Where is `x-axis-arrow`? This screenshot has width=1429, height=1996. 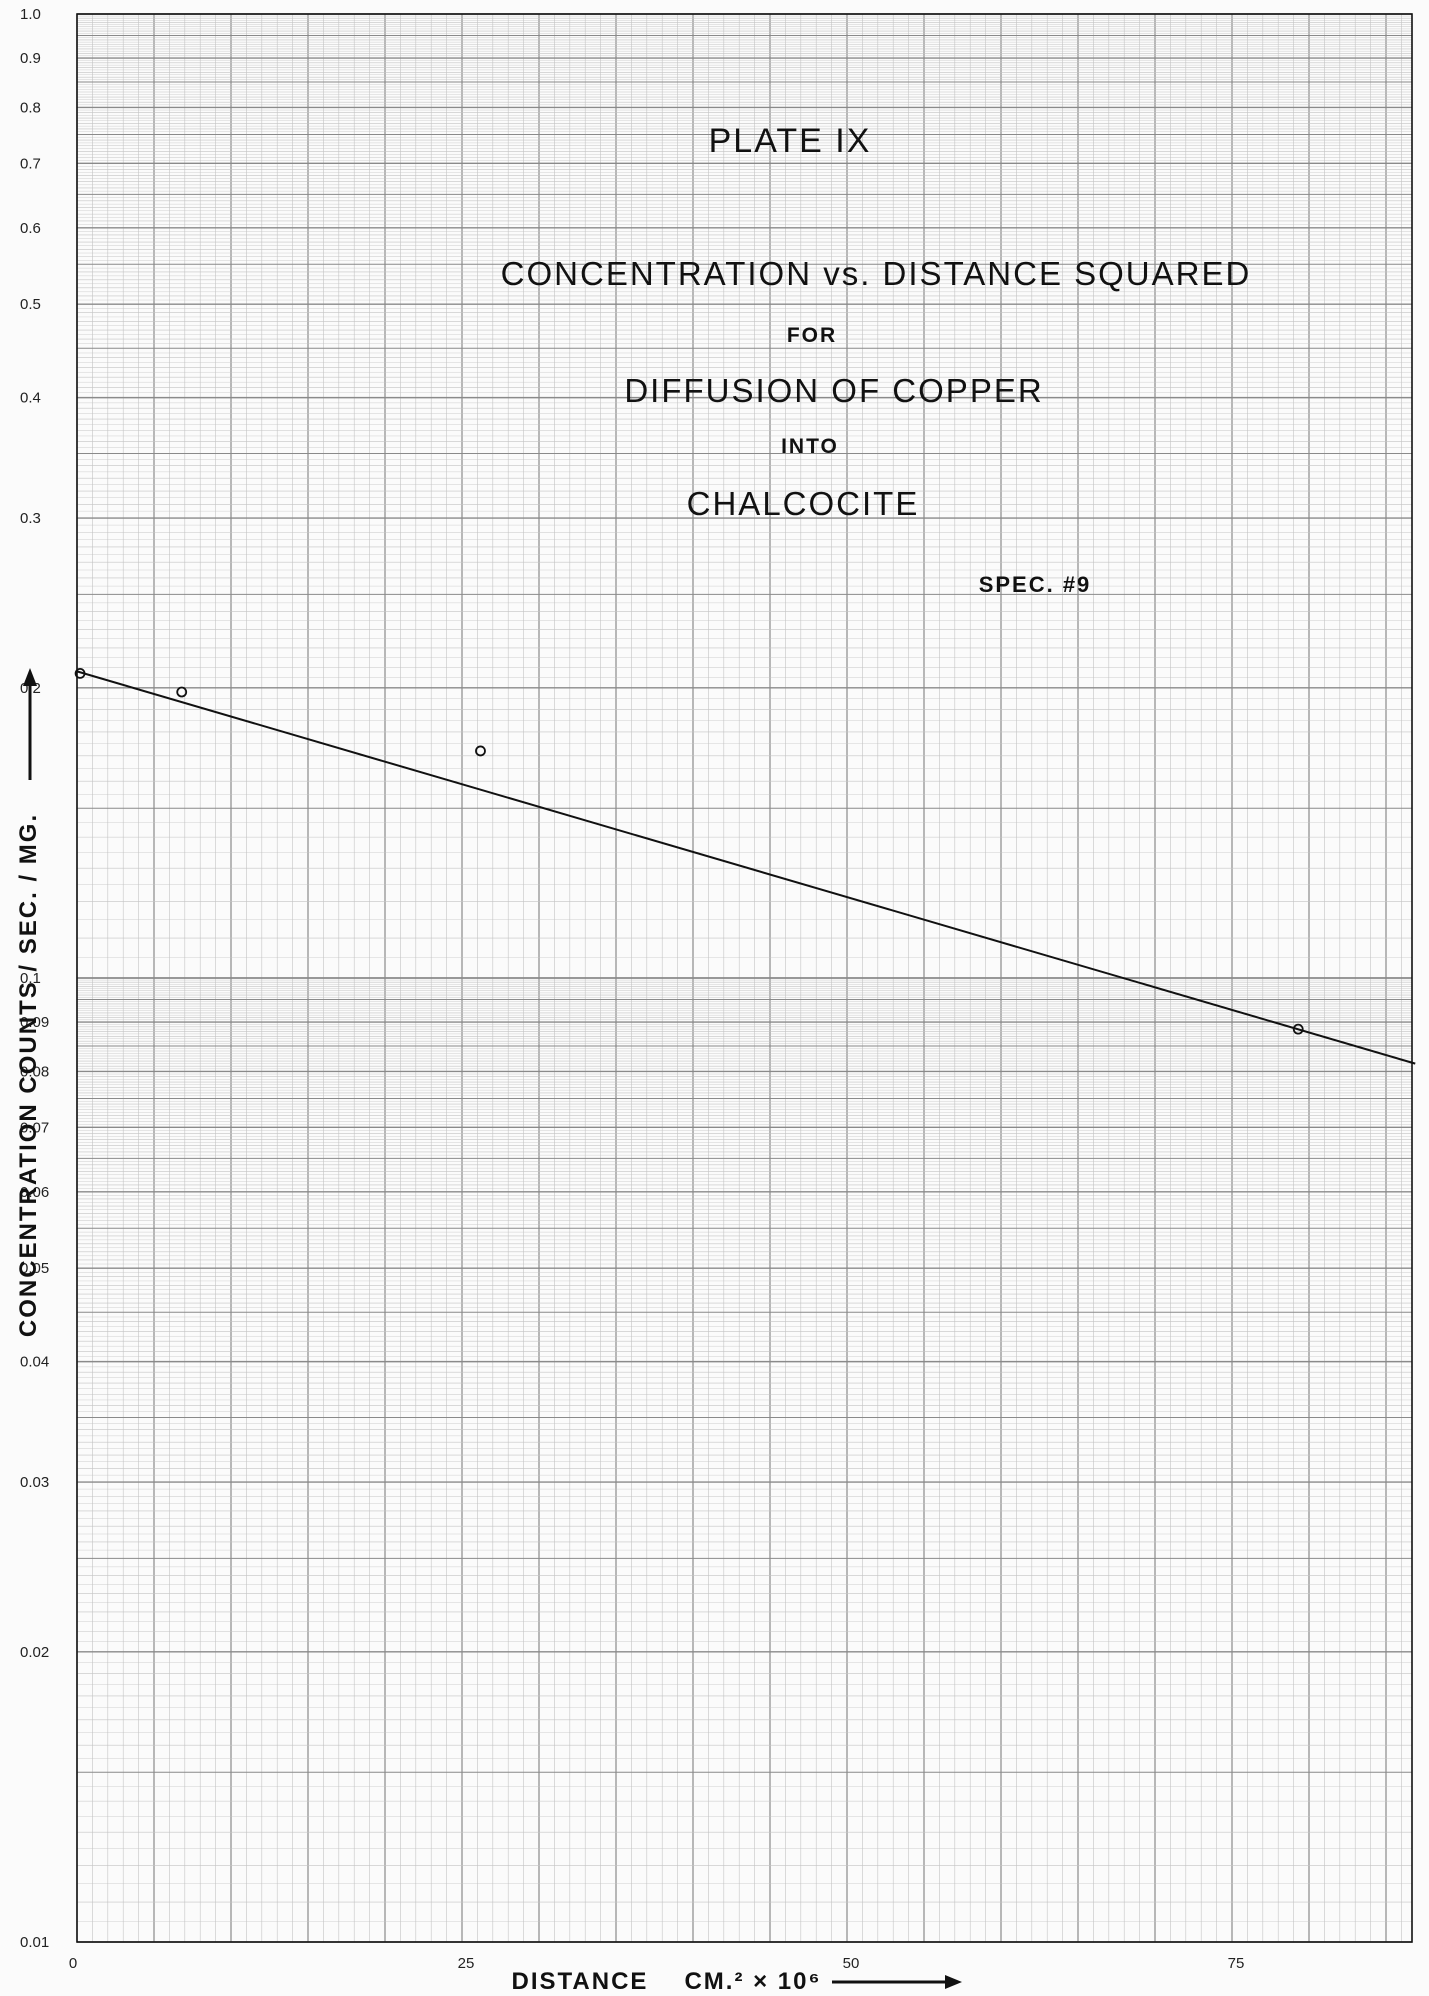 x-axis-arrow is located at coordinates (897, 1982).